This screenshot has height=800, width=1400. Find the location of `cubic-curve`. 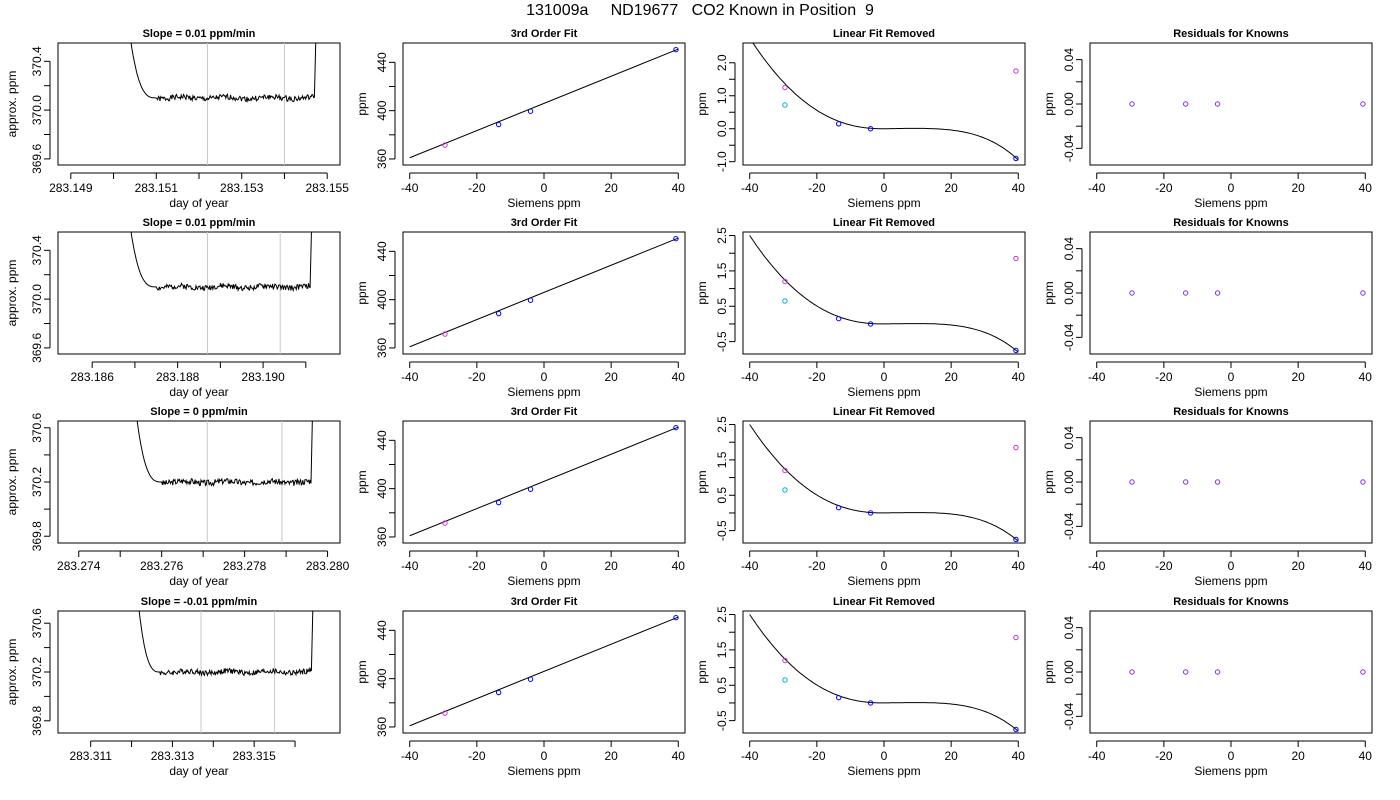

cubic-curve is located at coordinates (884, 673).